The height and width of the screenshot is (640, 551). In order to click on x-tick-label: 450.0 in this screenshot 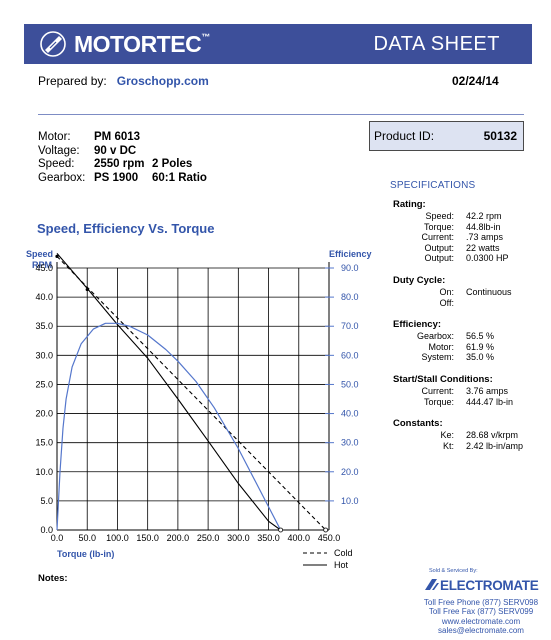, I will do `click(329, 538)`.